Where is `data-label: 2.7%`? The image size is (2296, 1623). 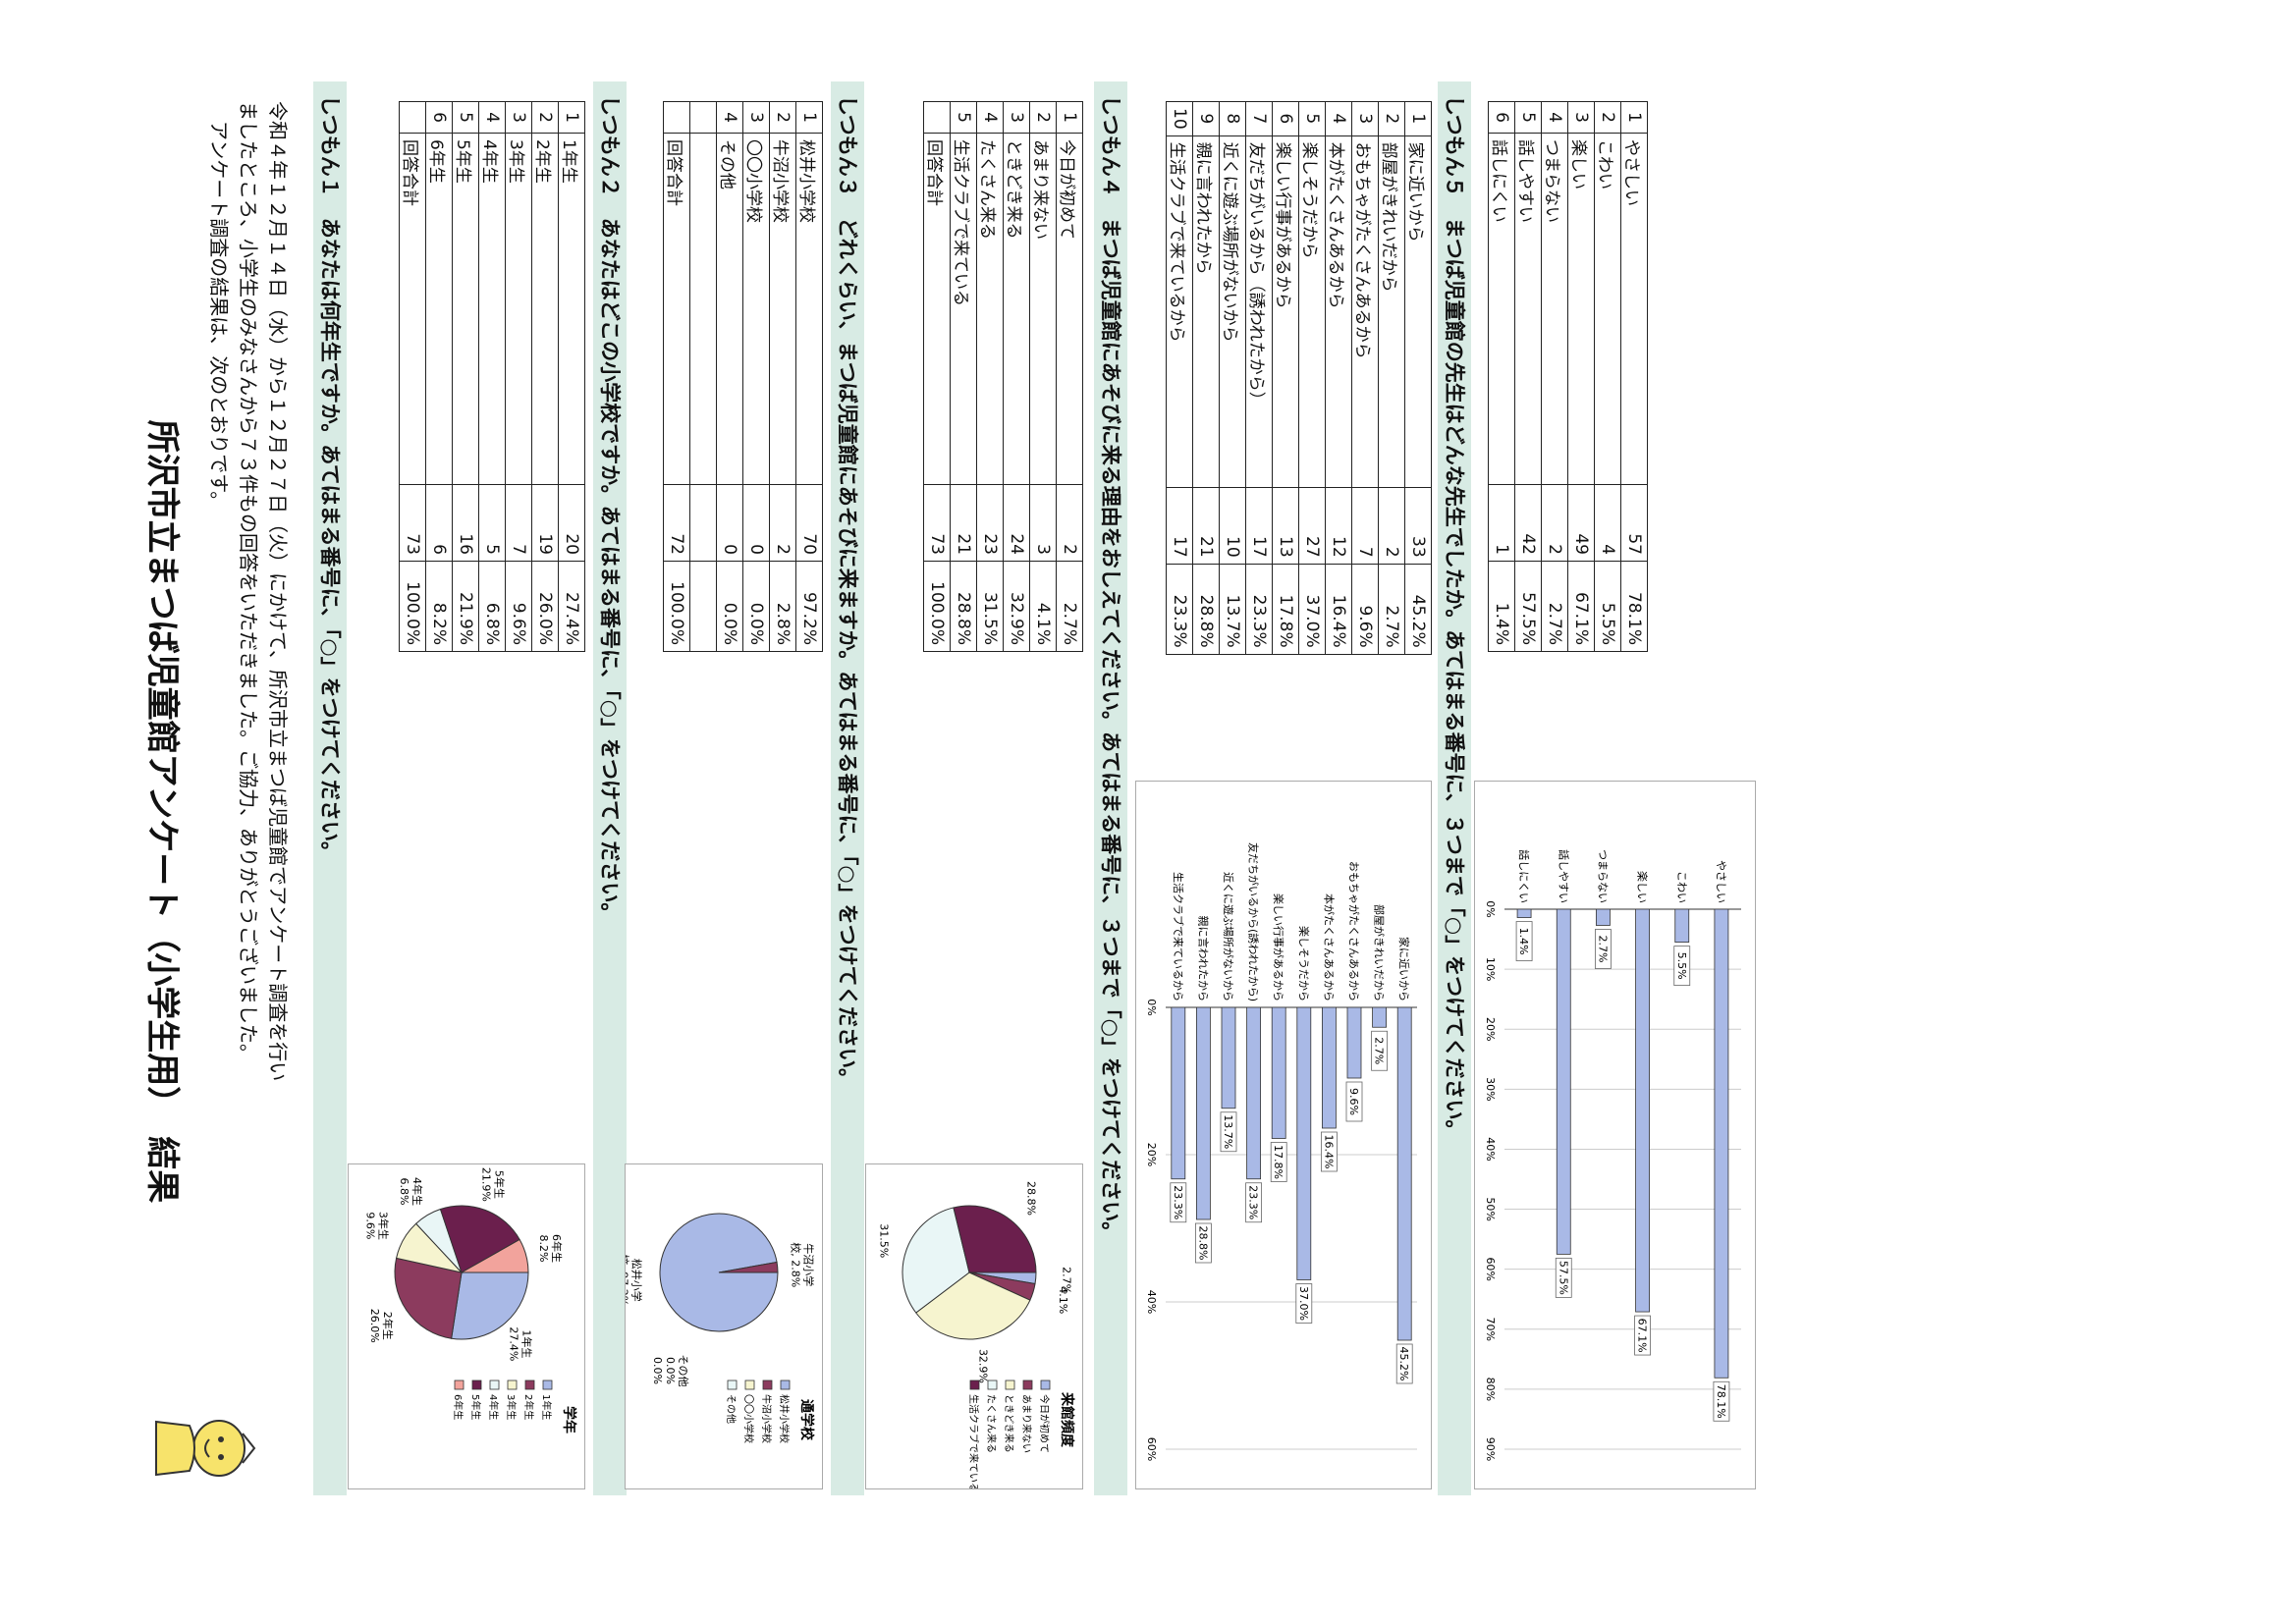
data-label: 2.7% is located at coordinates (1602, 949).